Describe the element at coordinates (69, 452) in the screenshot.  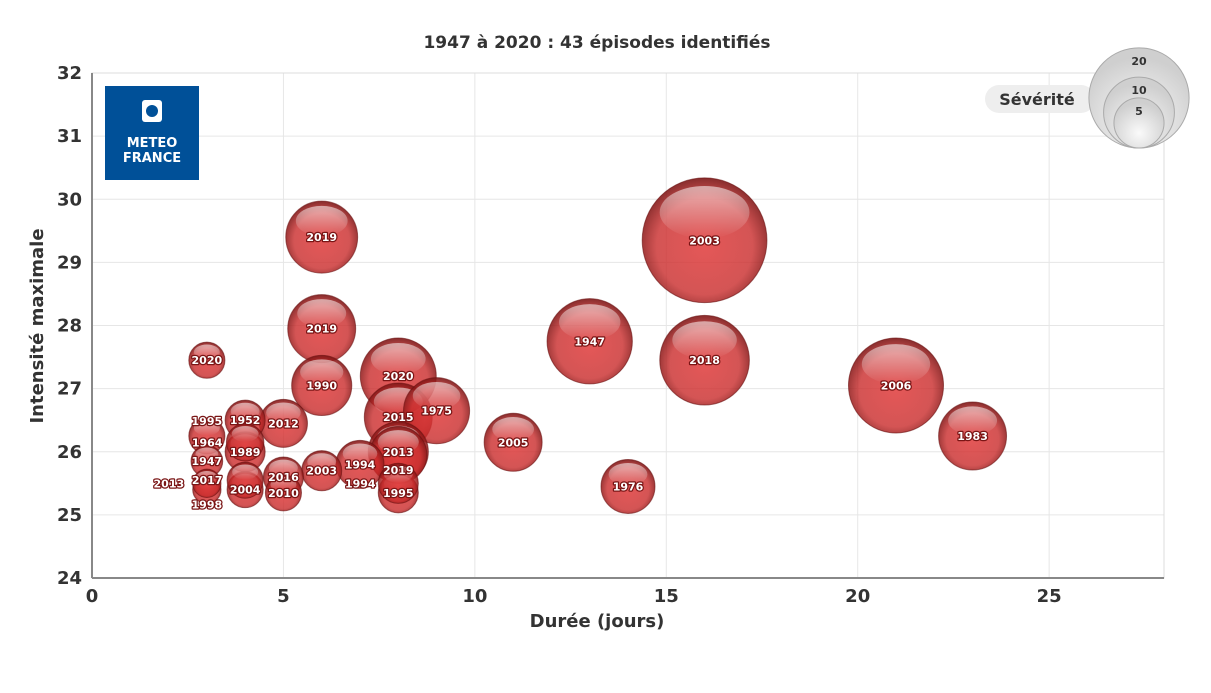
I see `y-tick-label: 26` at that location.